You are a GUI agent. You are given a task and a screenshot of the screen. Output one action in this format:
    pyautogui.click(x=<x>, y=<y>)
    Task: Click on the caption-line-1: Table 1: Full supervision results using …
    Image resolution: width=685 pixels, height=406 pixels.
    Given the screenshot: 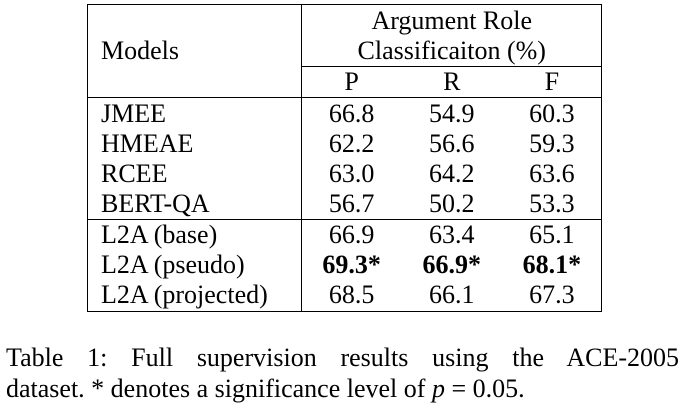 What is the action you would take?
    pyautogui.click(x=342, y=357)
    